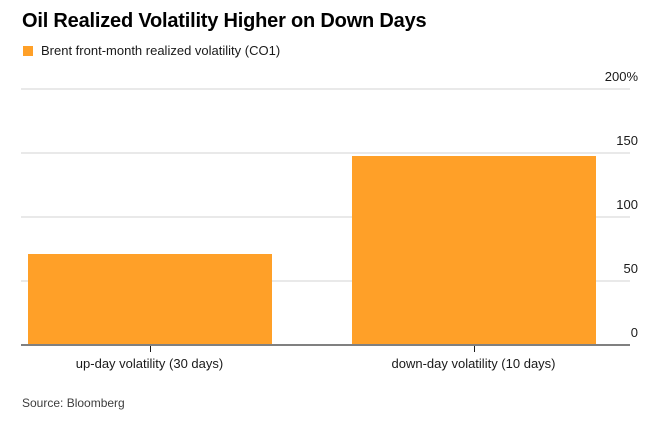  Describe the element at coordinates (149, 363) in the screenshot. I see `x-axis-category-label-1: up-day volatility (30 days)` at that location.